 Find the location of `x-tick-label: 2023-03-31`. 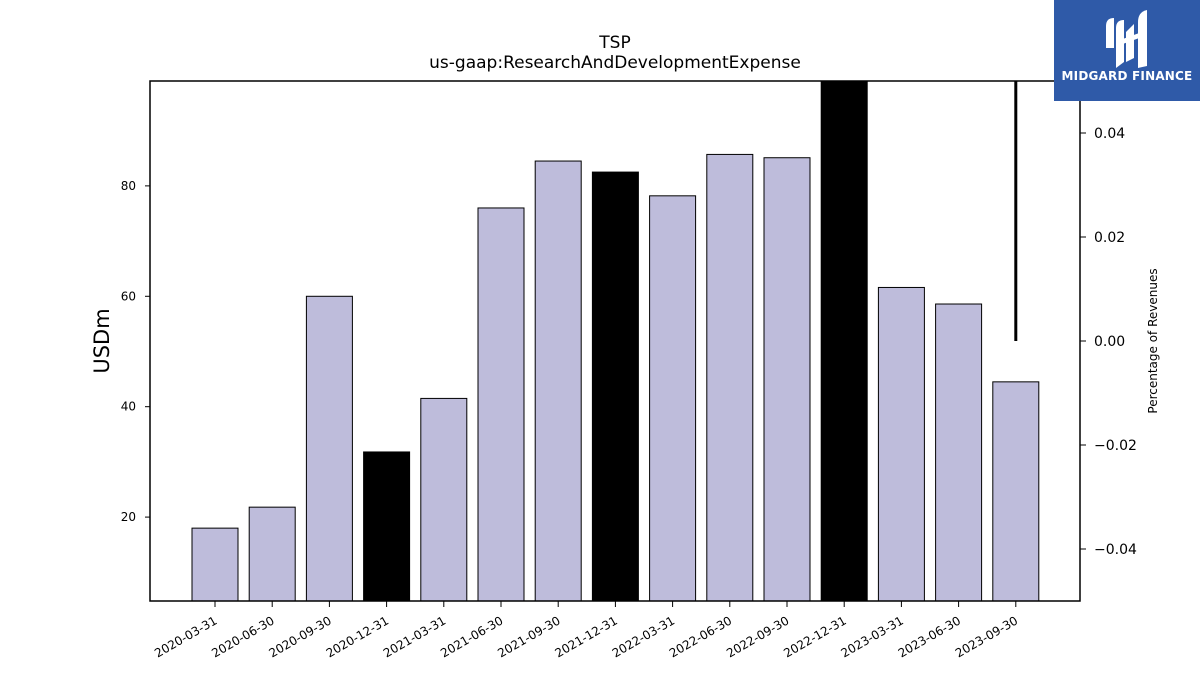

x-tick-label: 2023-03-31 is located at coordinates (871, 636).